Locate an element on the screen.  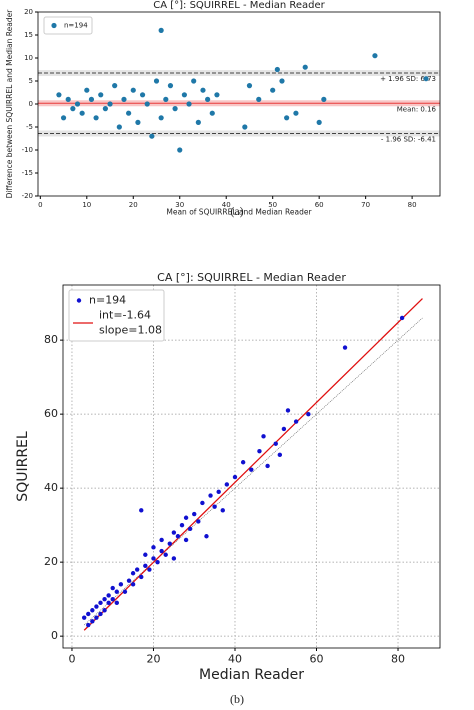
y-tick-label: 20 is located at coordinates (51, 561).